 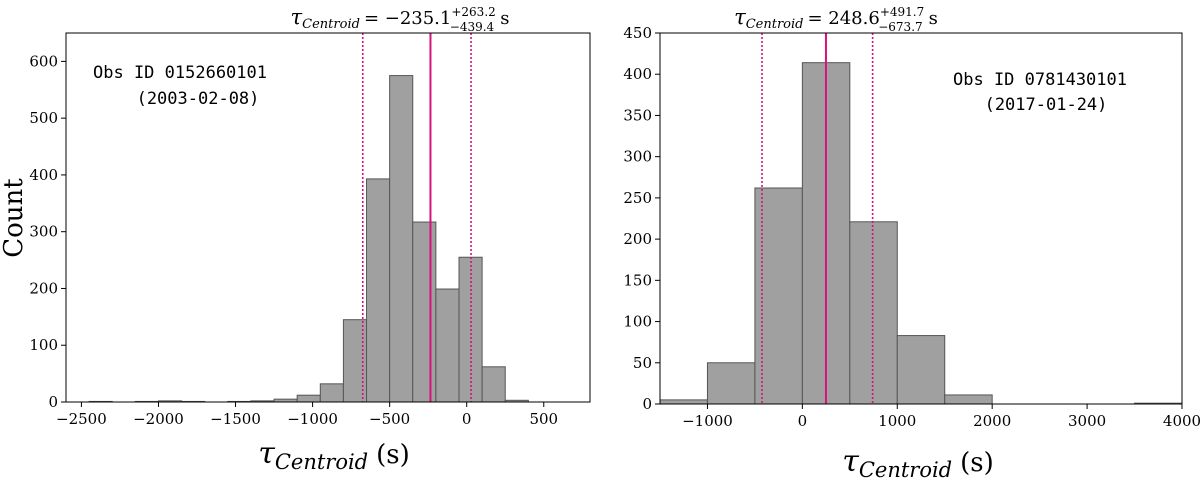 I want to click on right-panel-title: τCentroid = 248.6+491.7 −673.7 s, so click(x=836, y=19).